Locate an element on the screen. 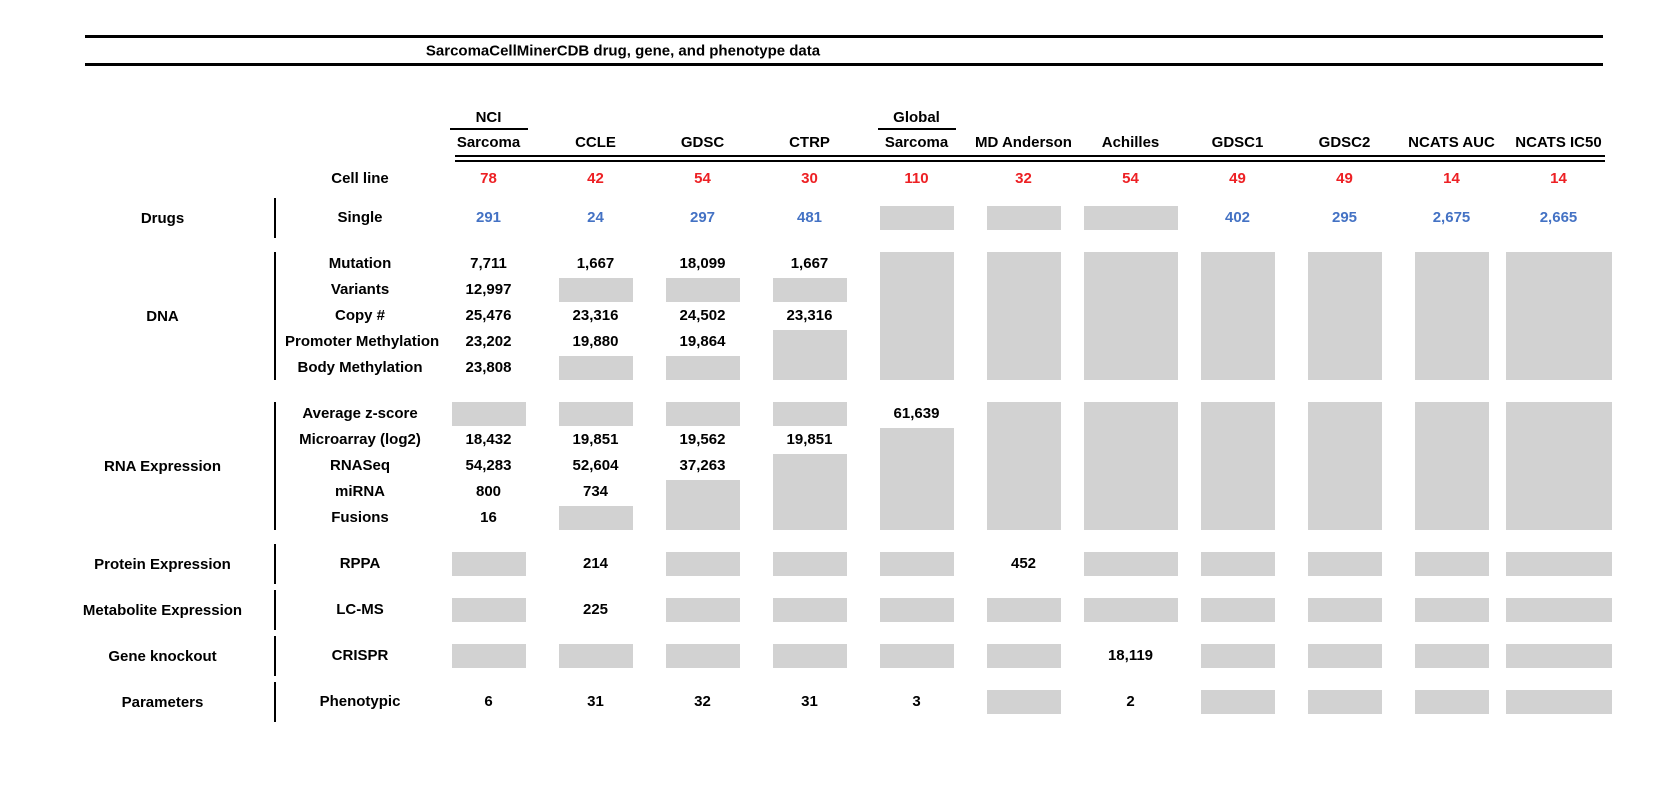 This screenshot has height=800, width=1669. data-value: 3 is located at coordinates (916, 701).